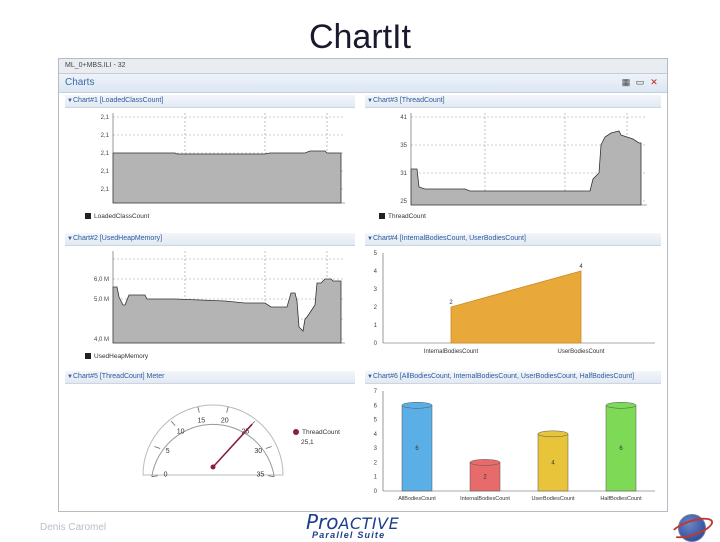 This screenshot has width=720, height=542. What do you see at coordinates (516, 307) in the screenshot?
I see `chart-4-area` at bounding box center [516, 307].